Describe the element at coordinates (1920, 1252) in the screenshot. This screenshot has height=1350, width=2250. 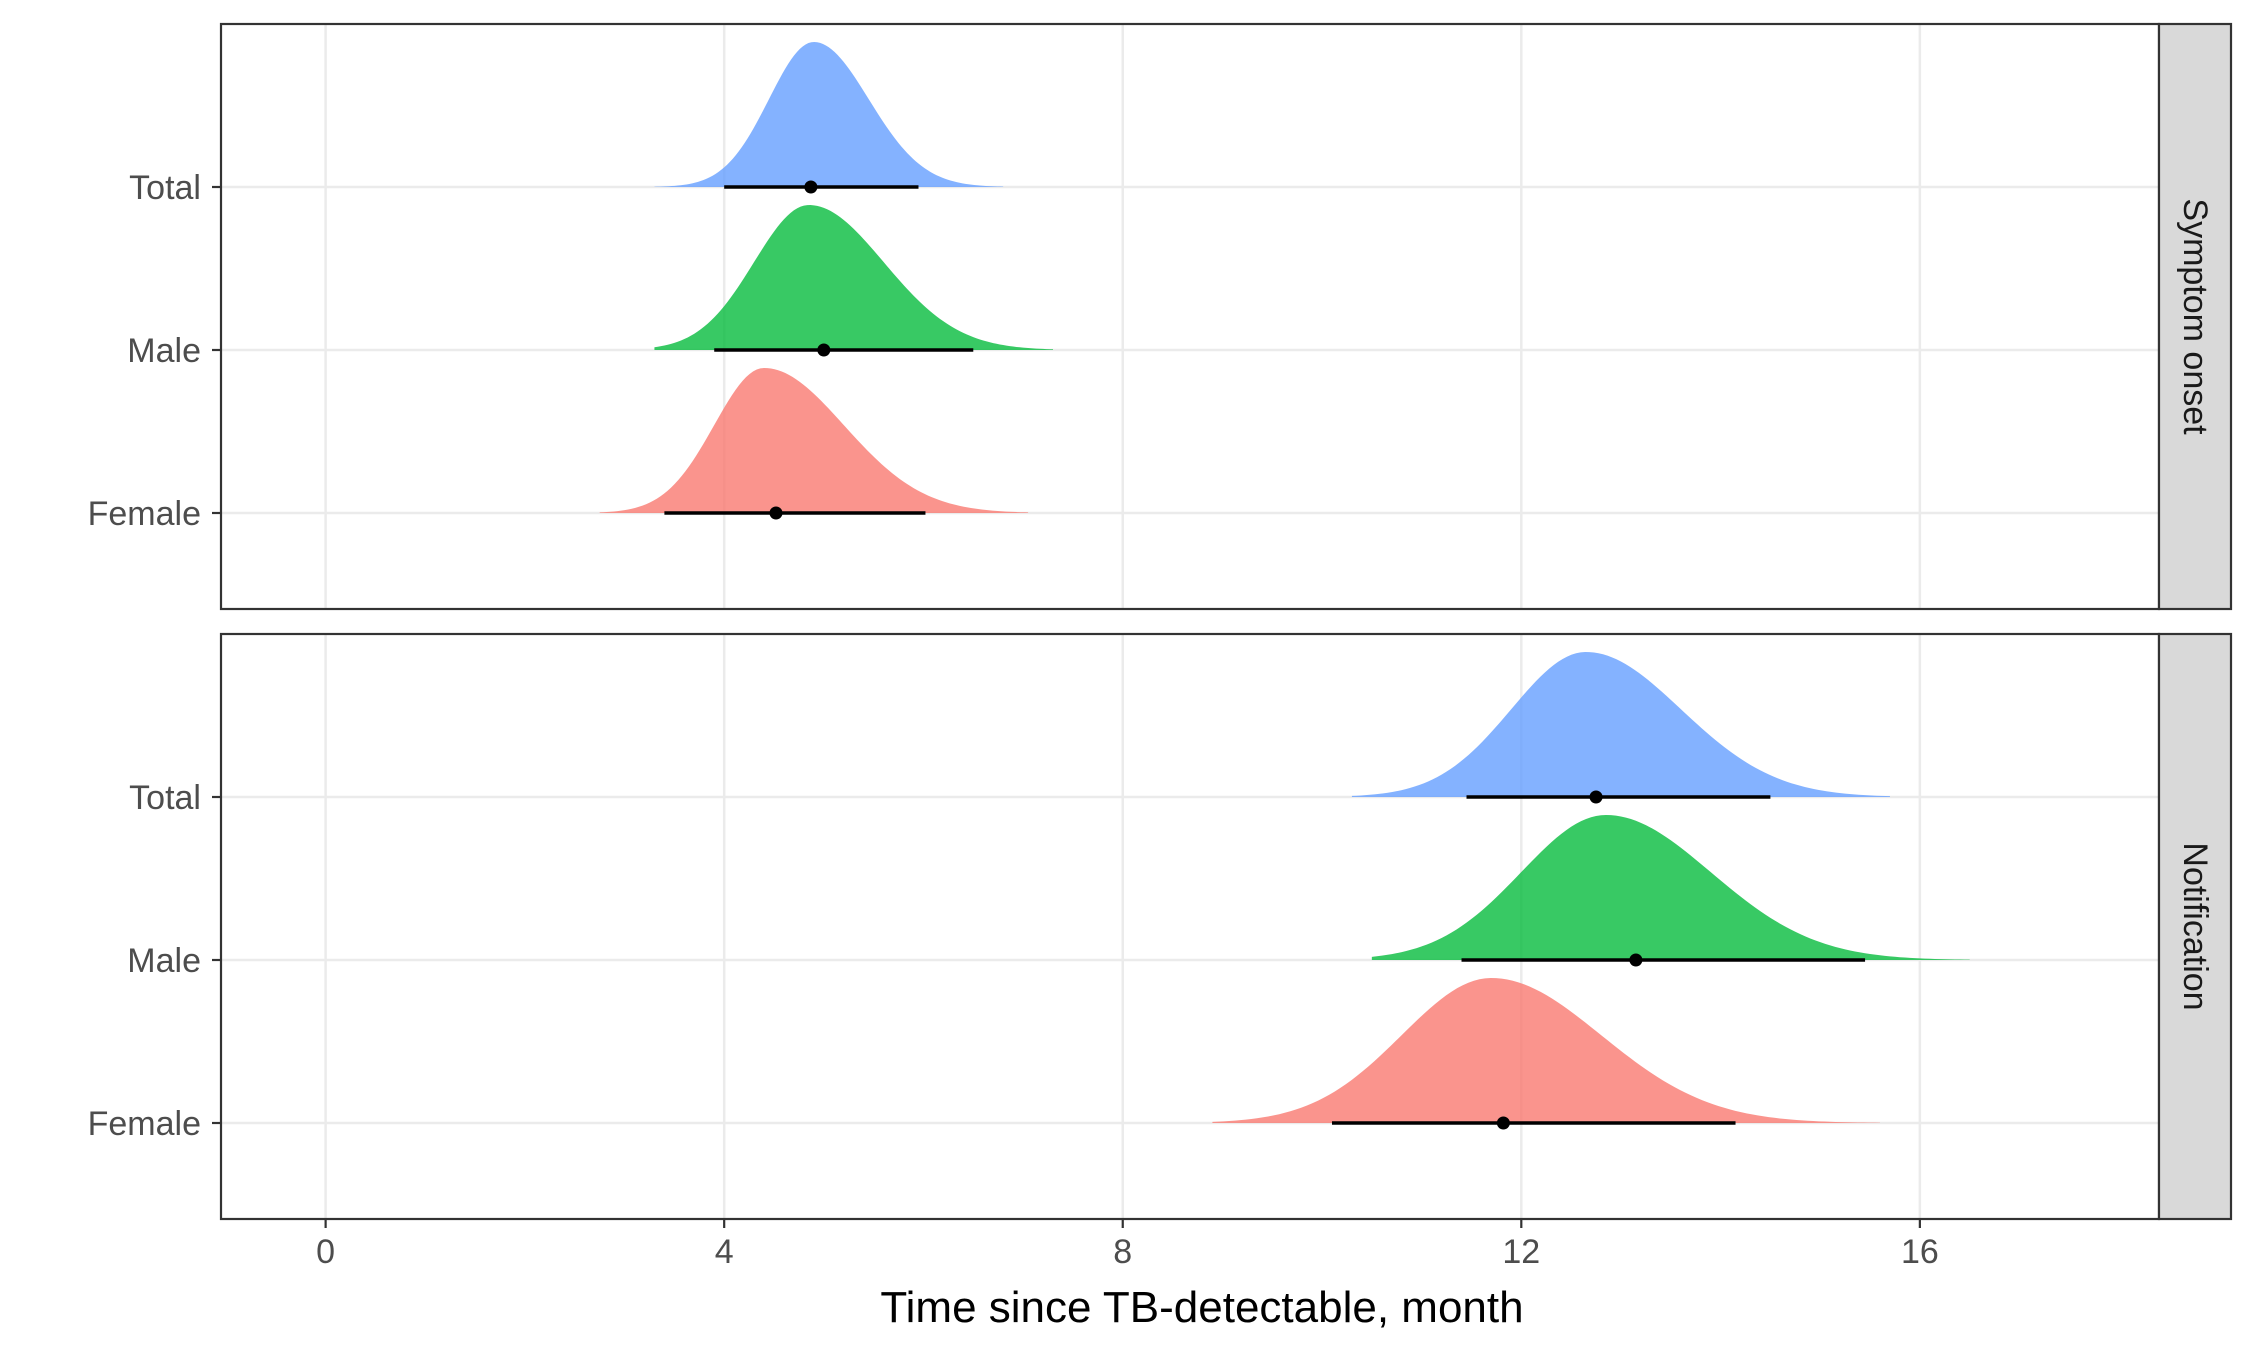
I see `x-tick-label: 16` at that location.